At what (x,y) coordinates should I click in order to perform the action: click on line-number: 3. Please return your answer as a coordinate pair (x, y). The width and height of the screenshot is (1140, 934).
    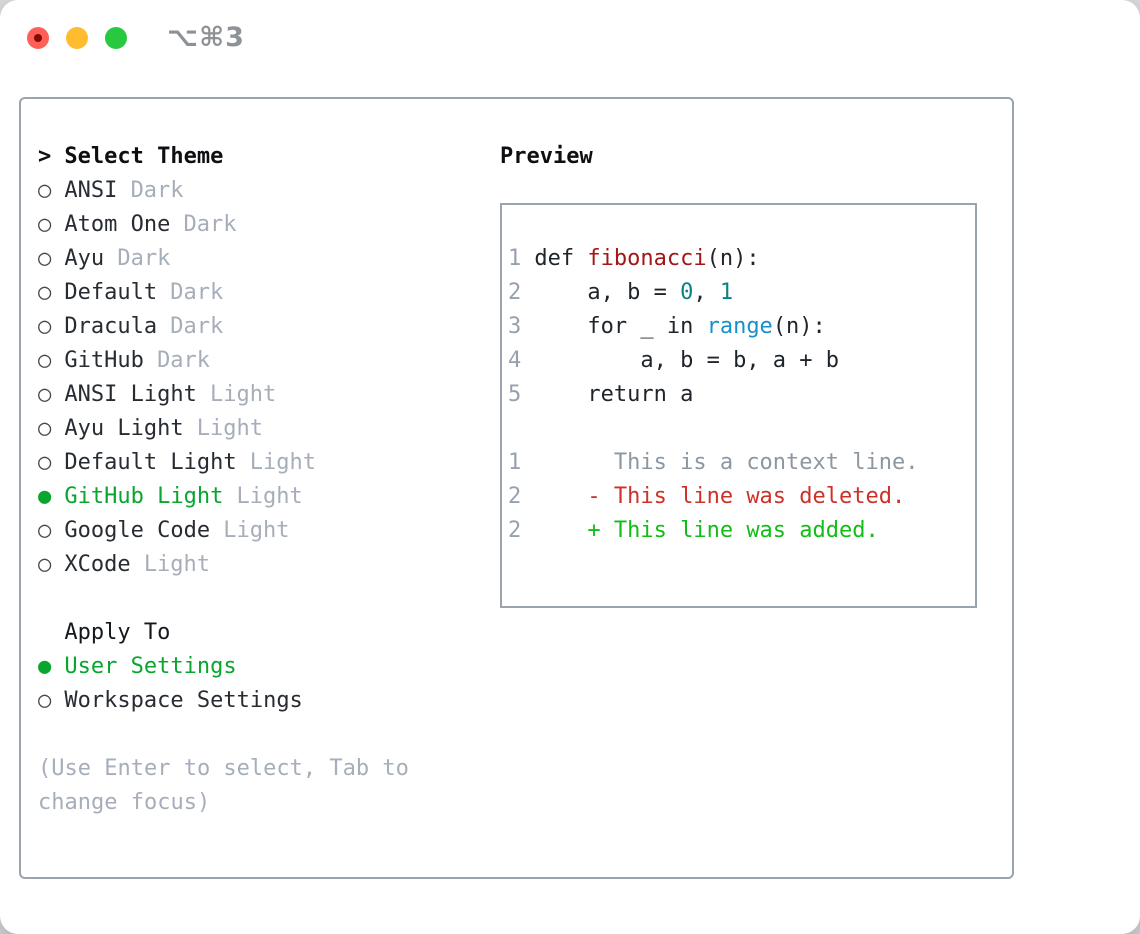
    Looking at the image, I should click on (515, 326).